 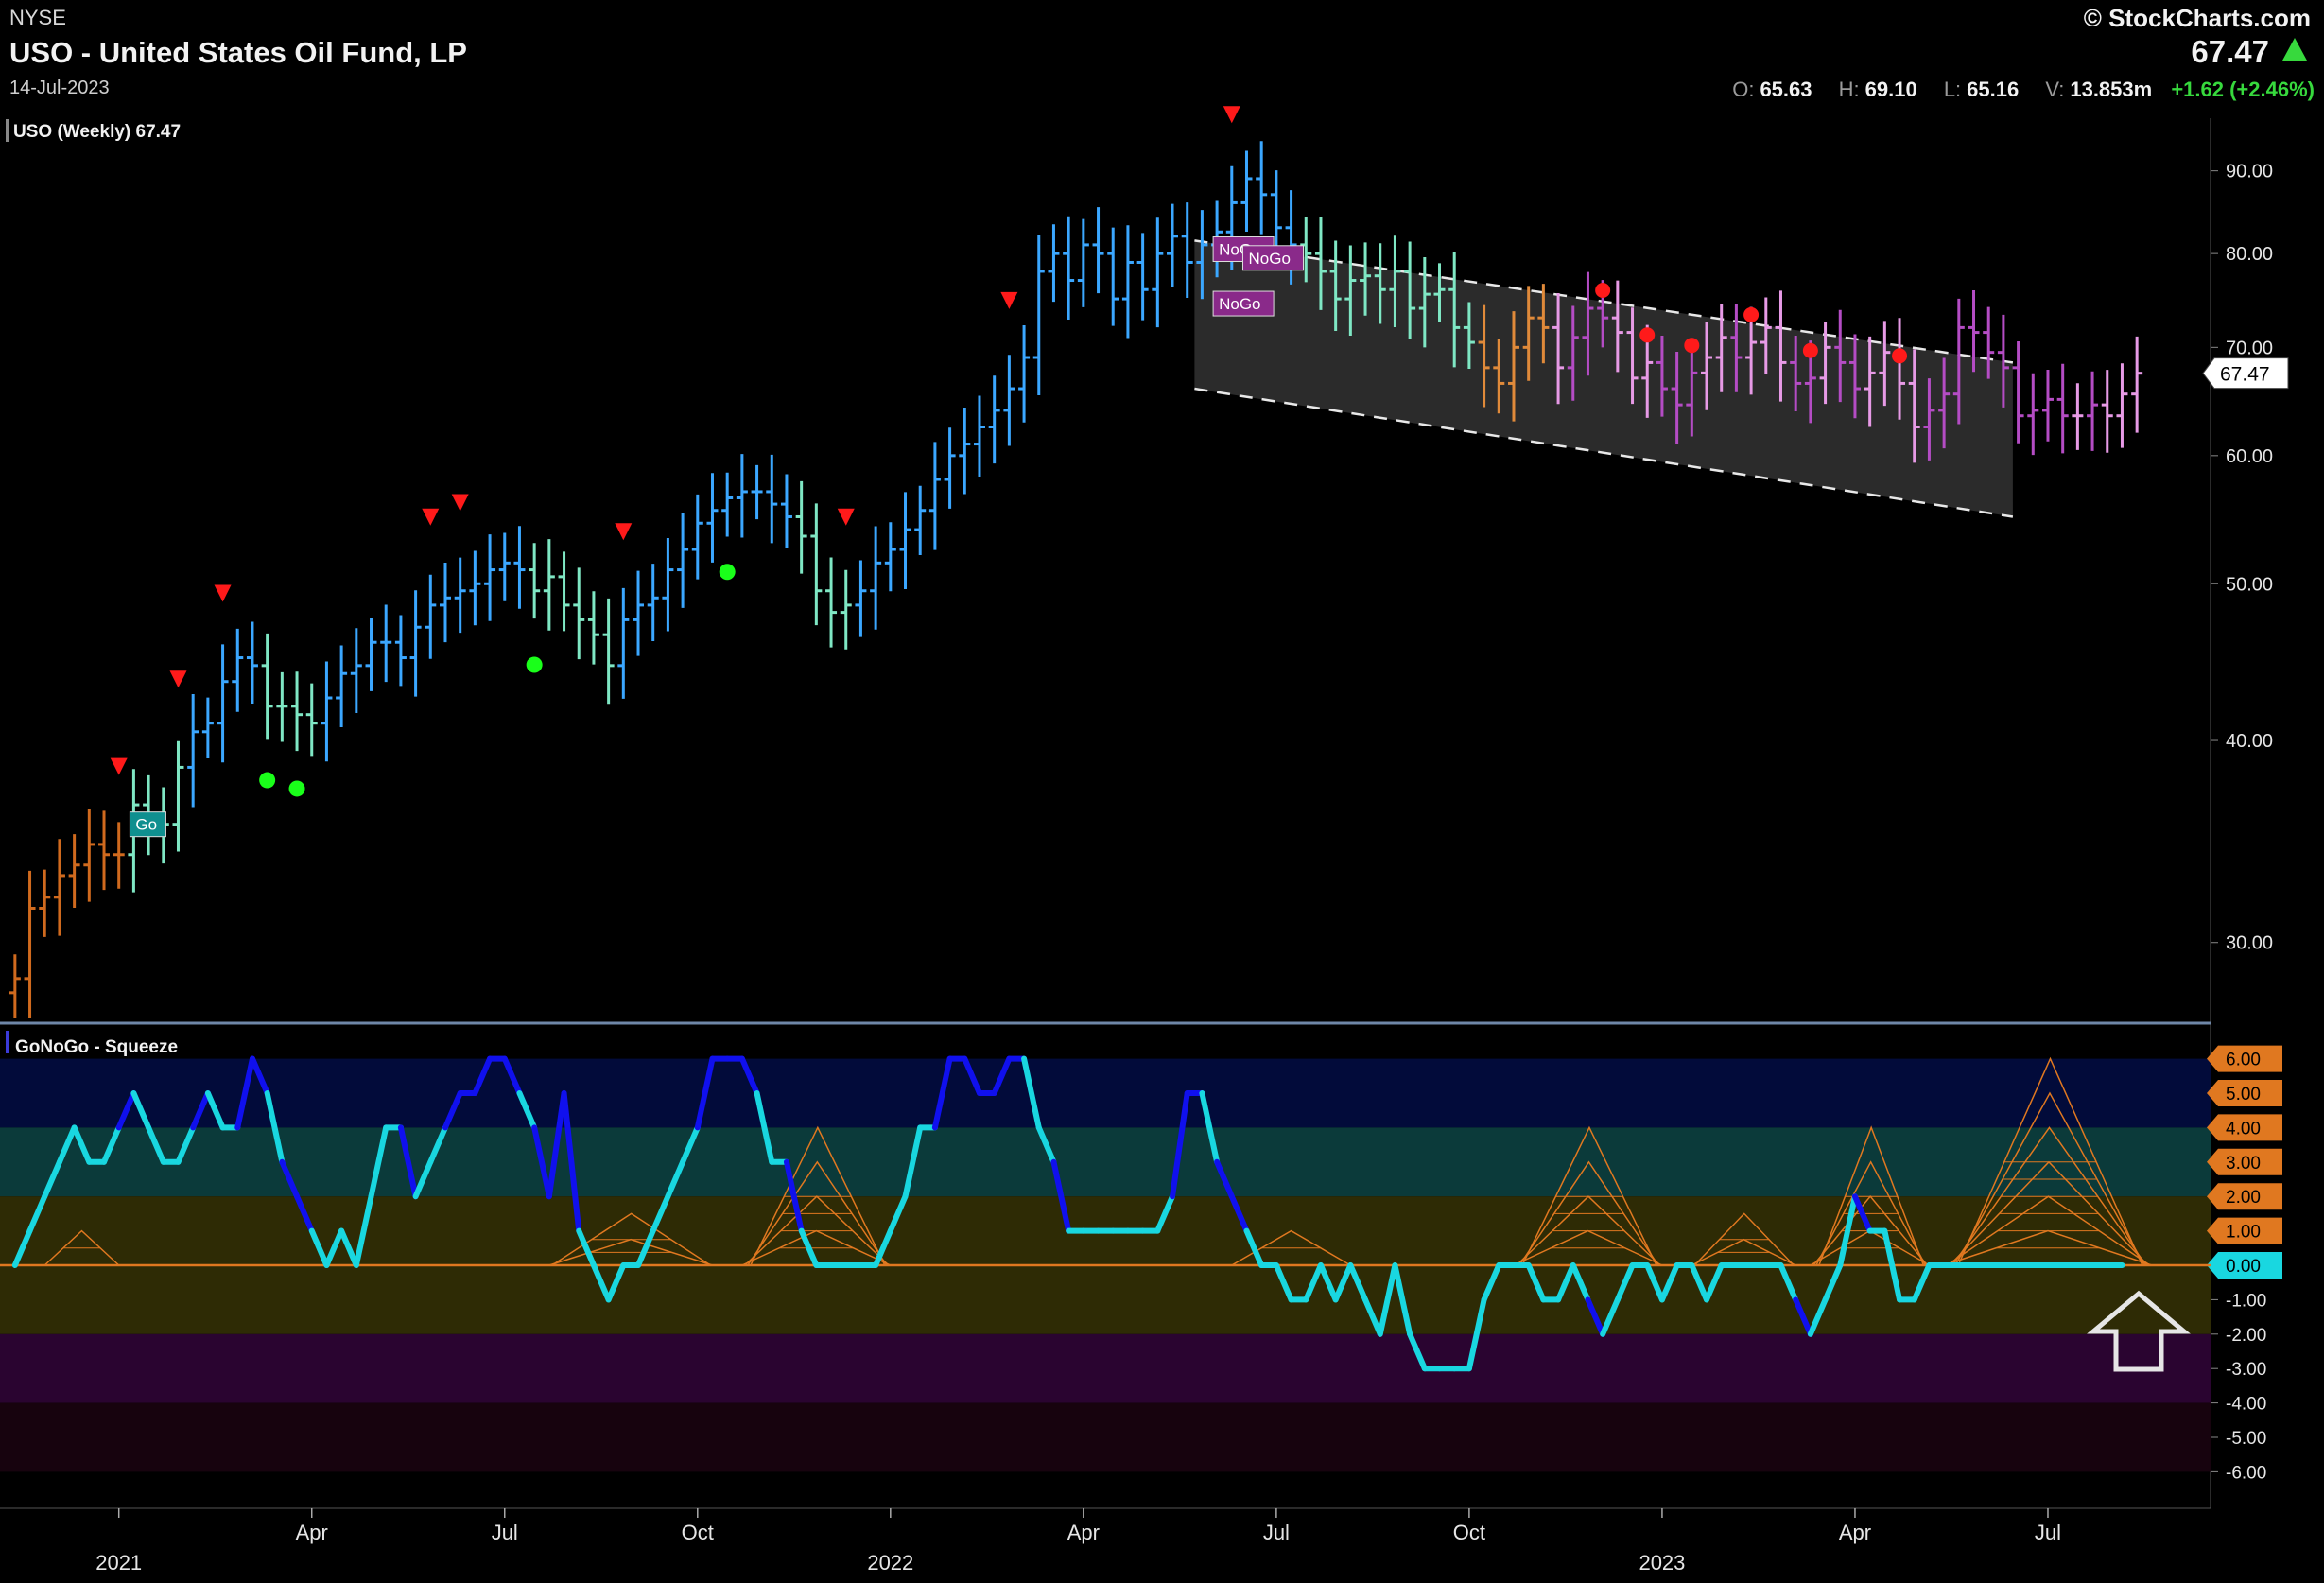 I want to click on price-tick-label: 50.00, so click(x=2249, y=584).